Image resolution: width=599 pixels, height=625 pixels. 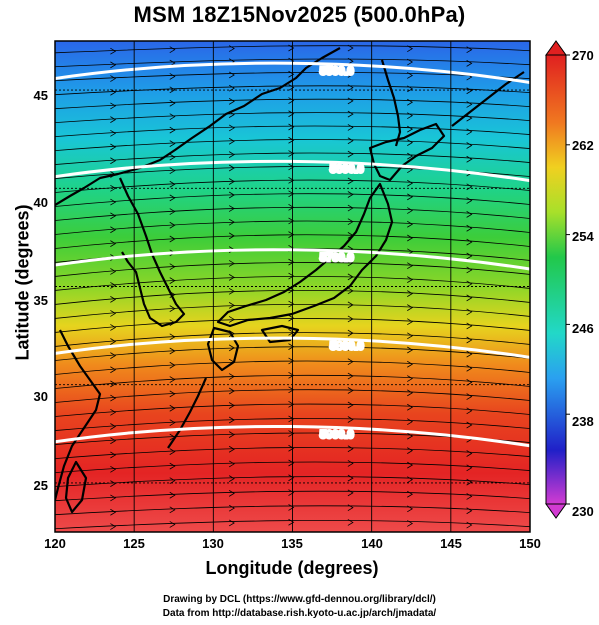 What do you see at coordinates (451, 543) in the screenshot?
I see `x-tick-label: 145` at bounding box center [451, 543].